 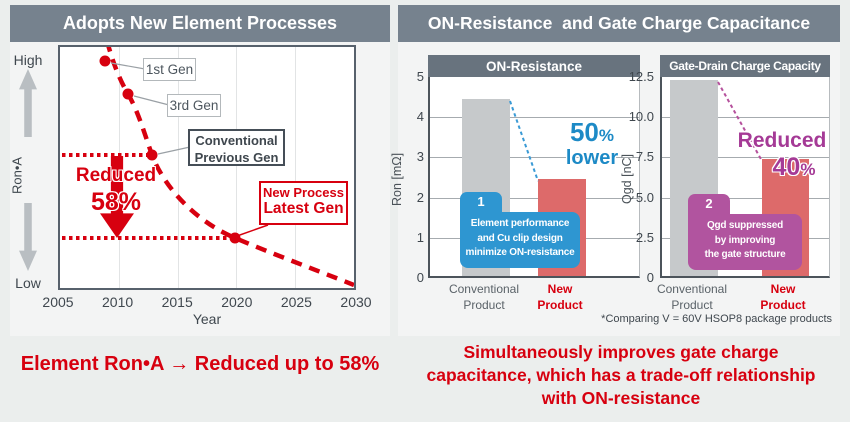 I want to click on delta-line-layer, so click(x=740, y=121).